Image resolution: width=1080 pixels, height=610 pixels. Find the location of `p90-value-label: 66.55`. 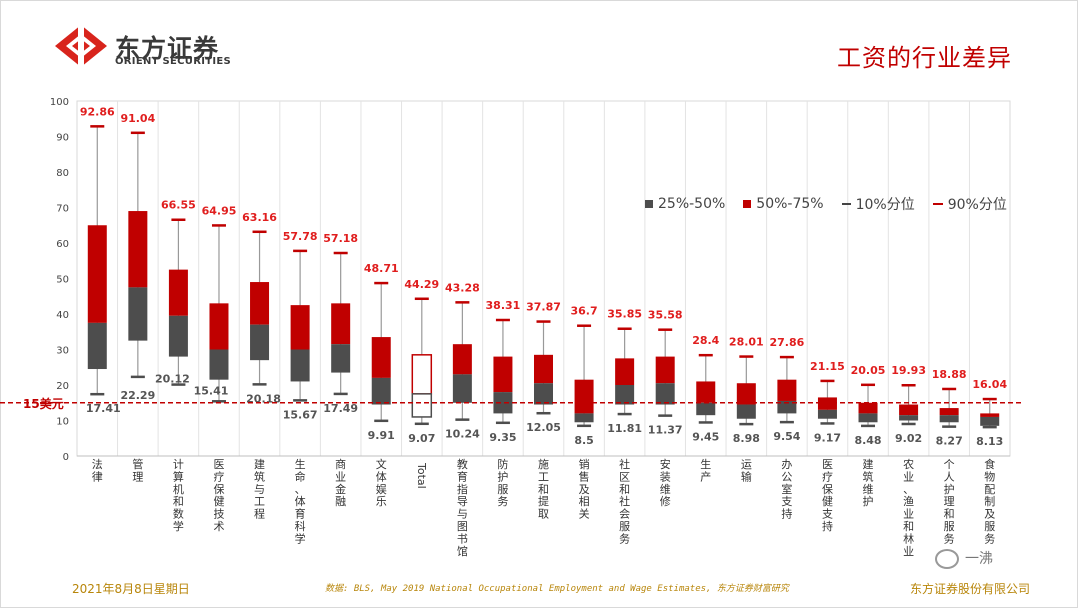

p90-value-label: 66.55 is located at coordinates (178, 205).